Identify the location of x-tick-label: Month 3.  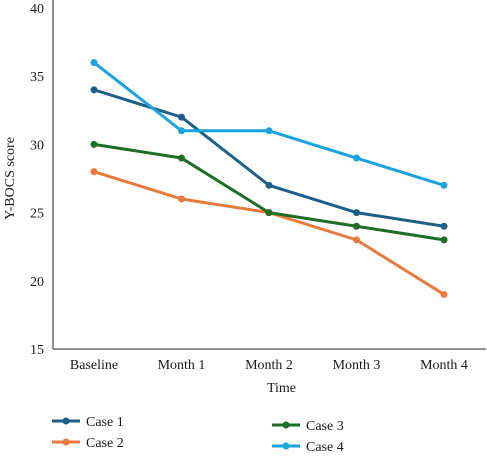
(357, 365).